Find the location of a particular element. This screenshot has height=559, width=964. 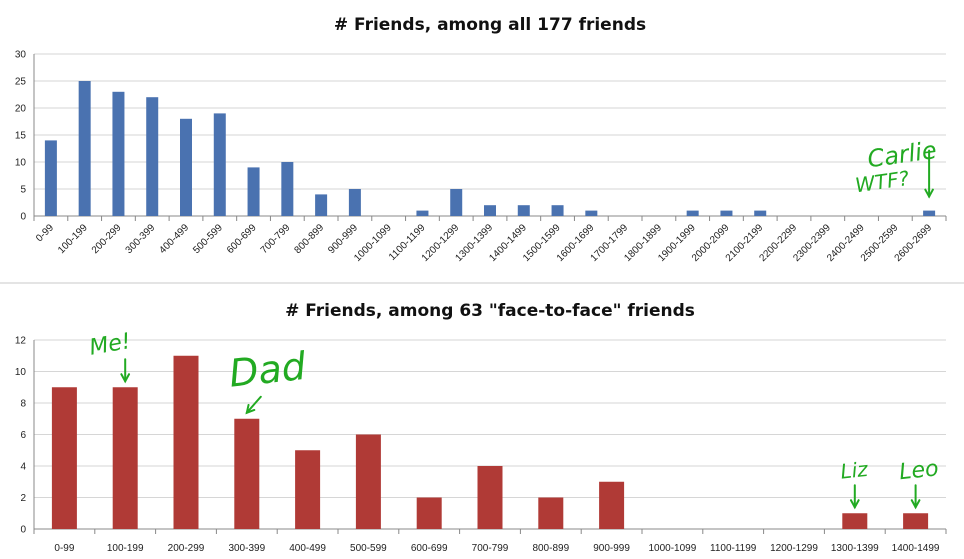

y-tick-label: 2 is located at coordinates (23, 498).